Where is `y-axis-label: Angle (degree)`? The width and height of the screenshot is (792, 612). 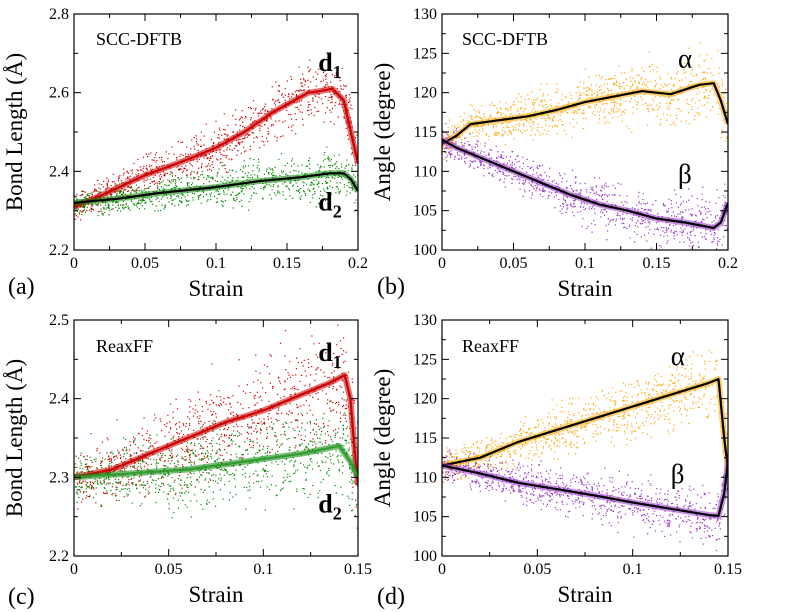 y-axis-label: Angle (degree) is located at coordinates (382, 132).